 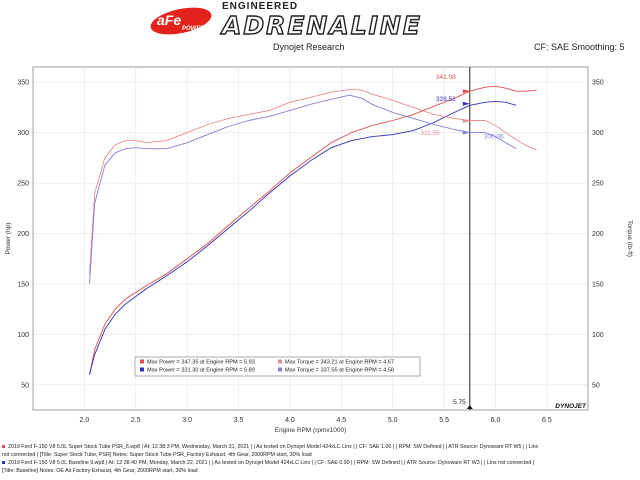 What do you see at coordinates (598, 83) in the screenshot?
I see `right-tick-label: 350` at bounding box center [598, 83].